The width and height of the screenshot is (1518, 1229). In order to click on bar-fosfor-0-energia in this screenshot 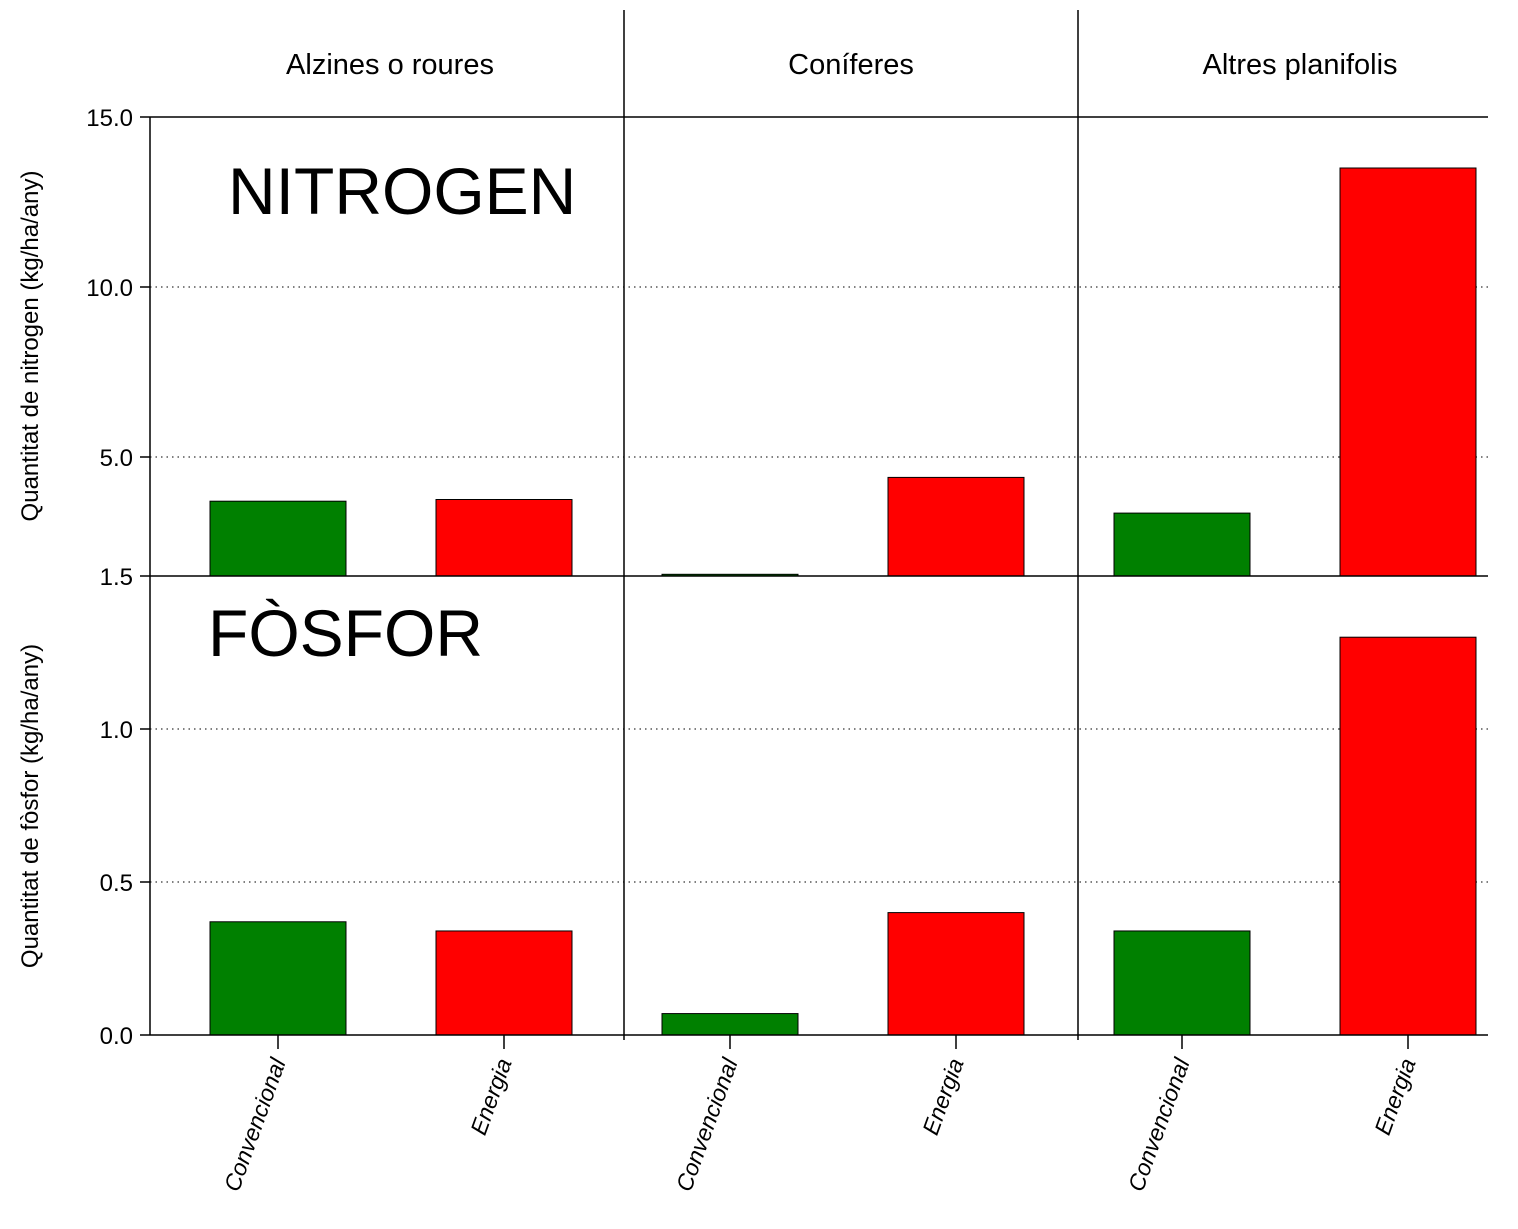, I will do `click(504, 983)`.